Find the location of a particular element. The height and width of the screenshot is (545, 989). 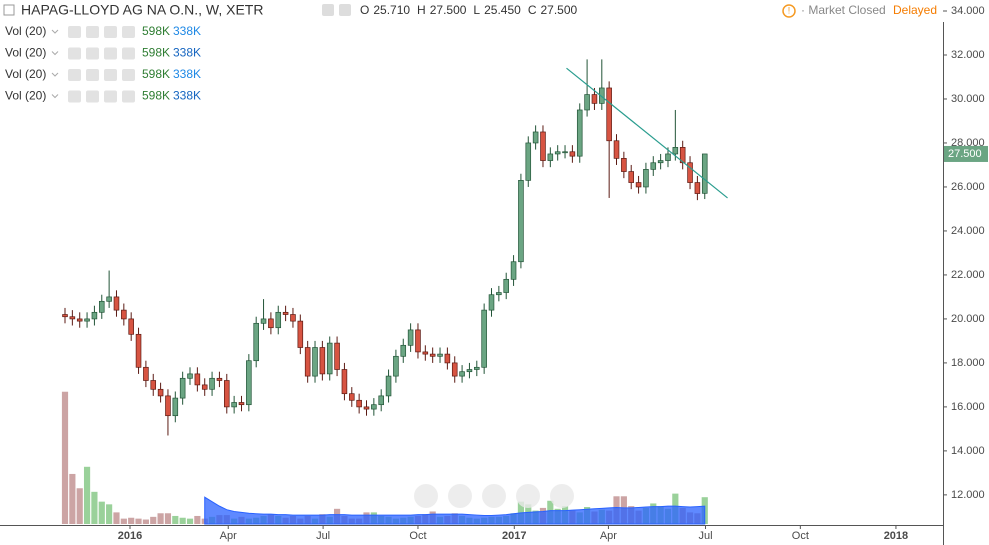

scroll-left-button is located at coordinates (426, 496).